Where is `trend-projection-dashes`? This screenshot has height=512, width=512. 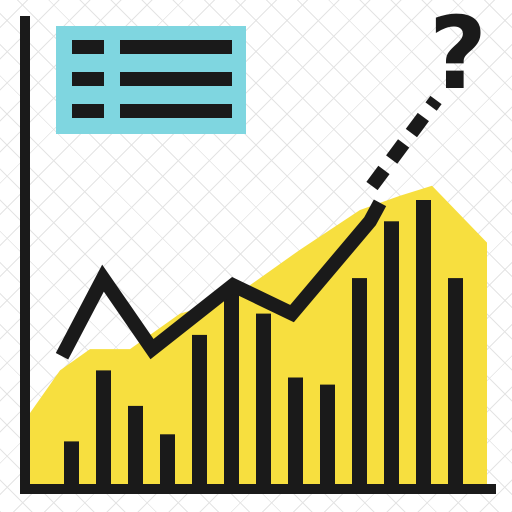 trend-projection-dashes is located at coordinates (404, 143).